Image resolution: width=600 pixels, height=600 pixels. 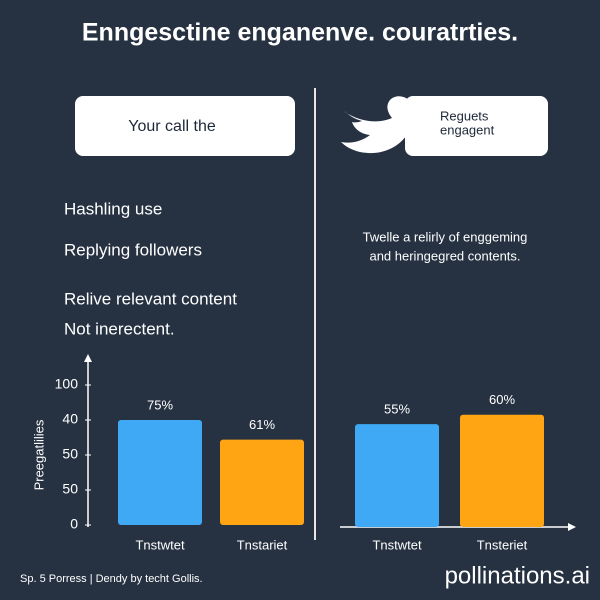 I want to click on right-box, so click(x=476, y=126).